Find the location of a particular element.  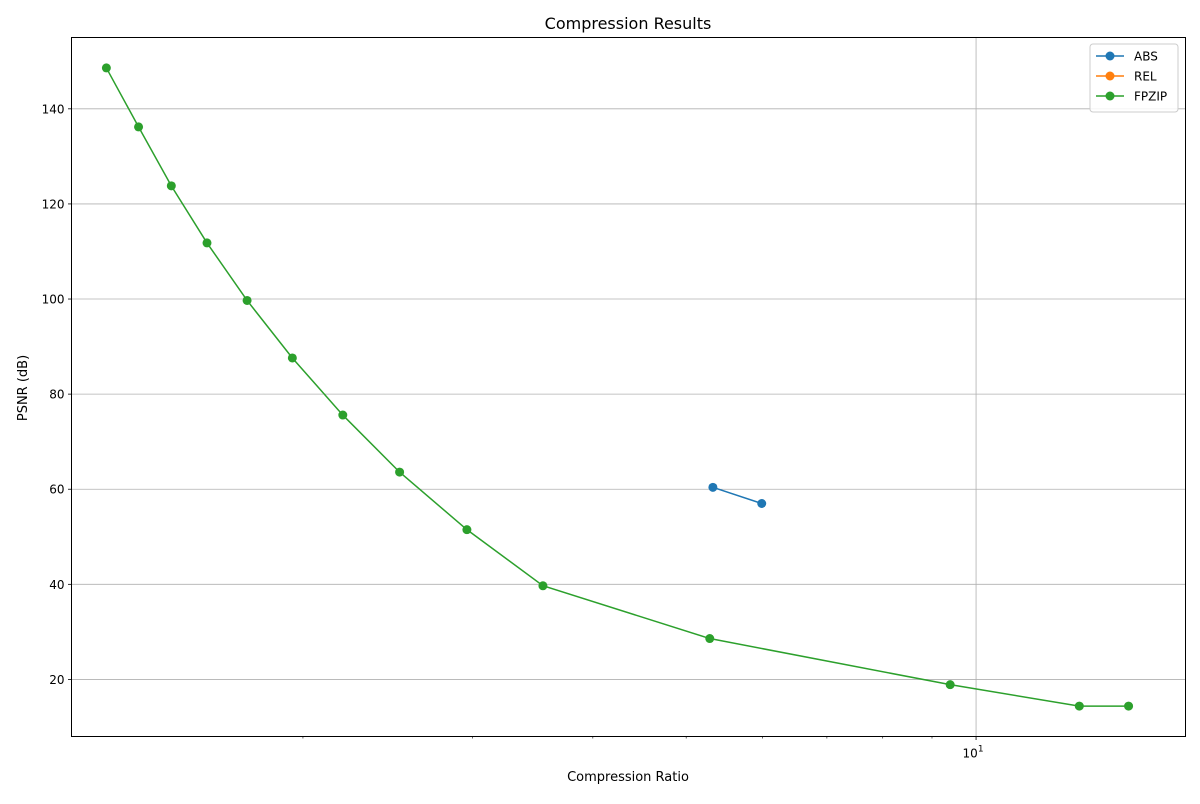

chart-title: Compression Results is located at coordinates (628, 23).